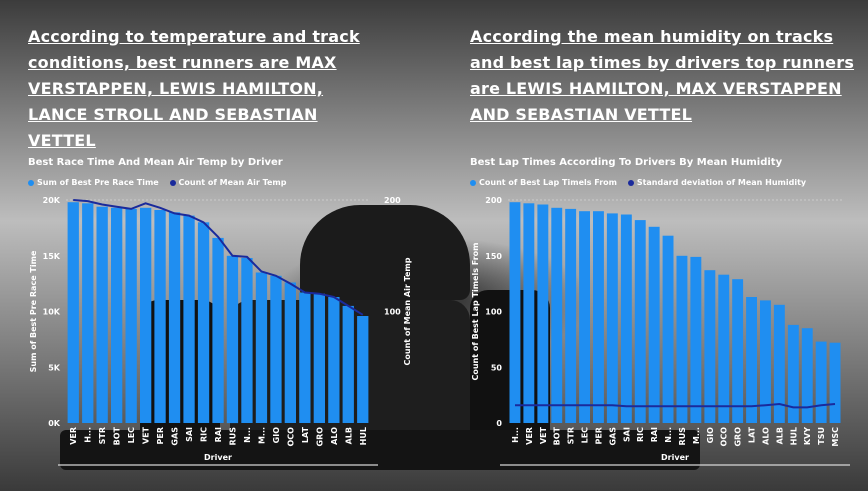 This screenshot has width=868, height=491. Describe the element at coordinates (710, 435) in the screenshot. I see `chart2-xtick-label: GIO` at that location.